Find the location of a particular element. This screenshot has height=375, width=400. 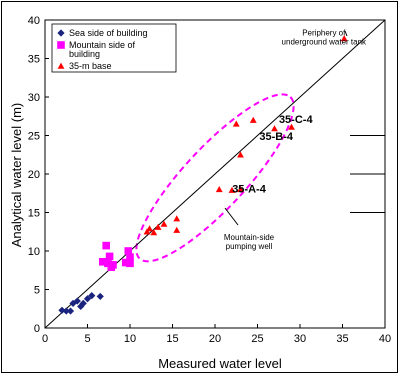

y-tick-label: 30 is located at coordinates (34, 98).